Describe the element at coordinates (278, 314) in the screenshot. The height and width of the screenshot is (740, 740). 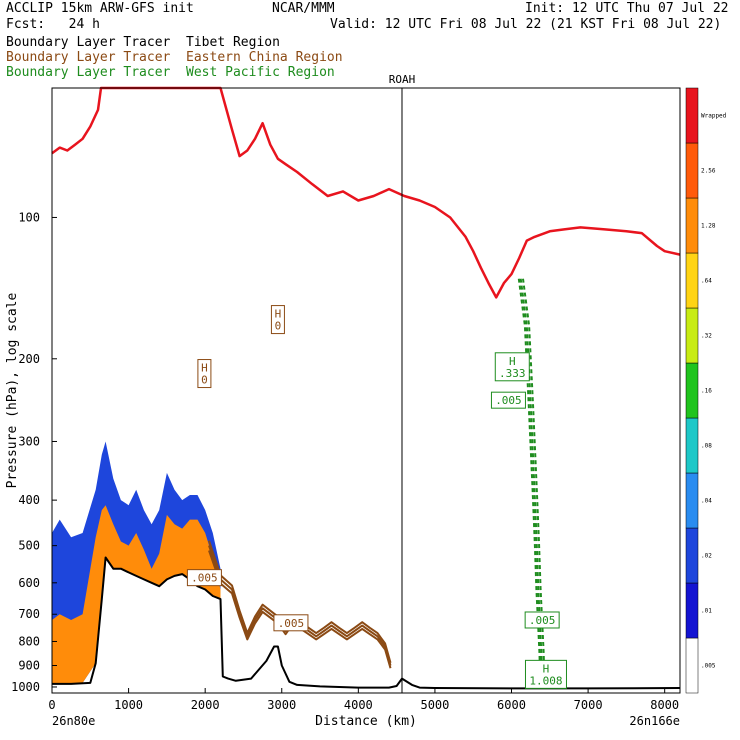
I see `contour-label-text-0: H` at that location.